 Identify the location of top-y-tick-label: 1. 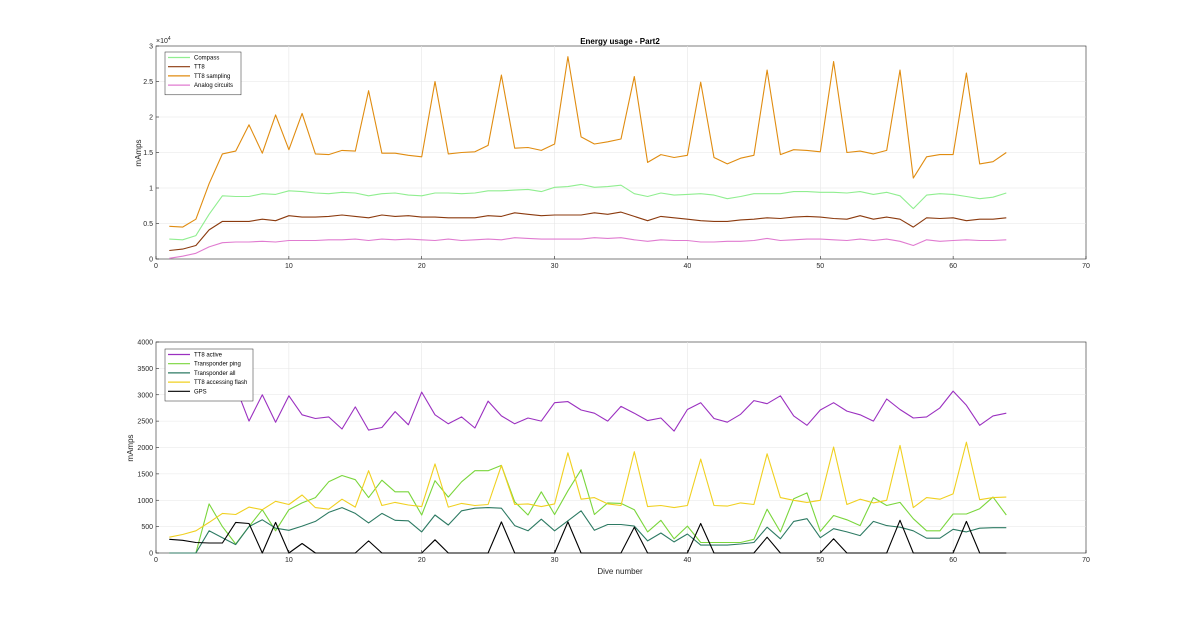
(151, 189).